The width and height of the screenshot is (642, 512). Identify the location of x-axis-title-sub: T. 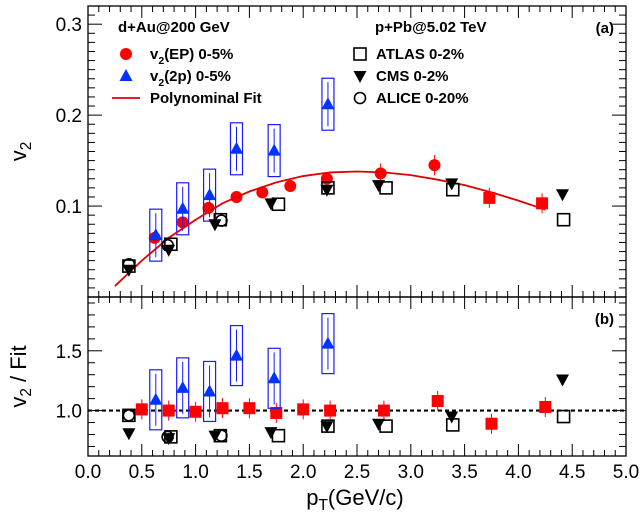
(324, 504).